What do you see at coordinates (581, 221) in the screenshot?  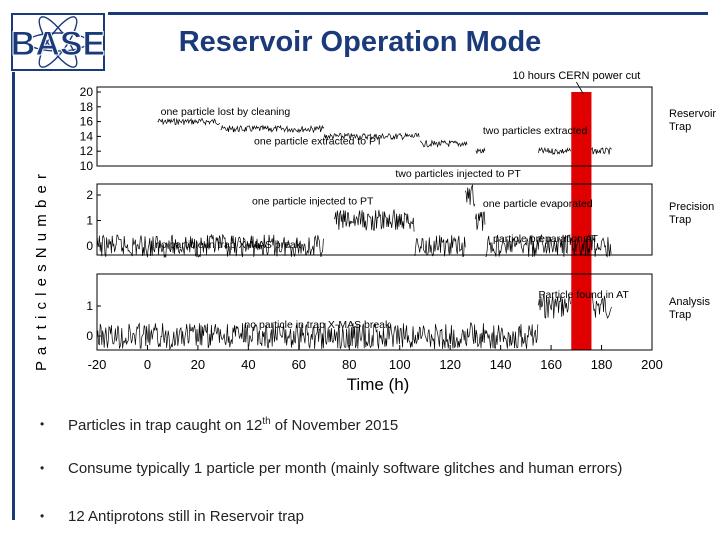 I see `power-cut-band` at bounding box center [581, 221].